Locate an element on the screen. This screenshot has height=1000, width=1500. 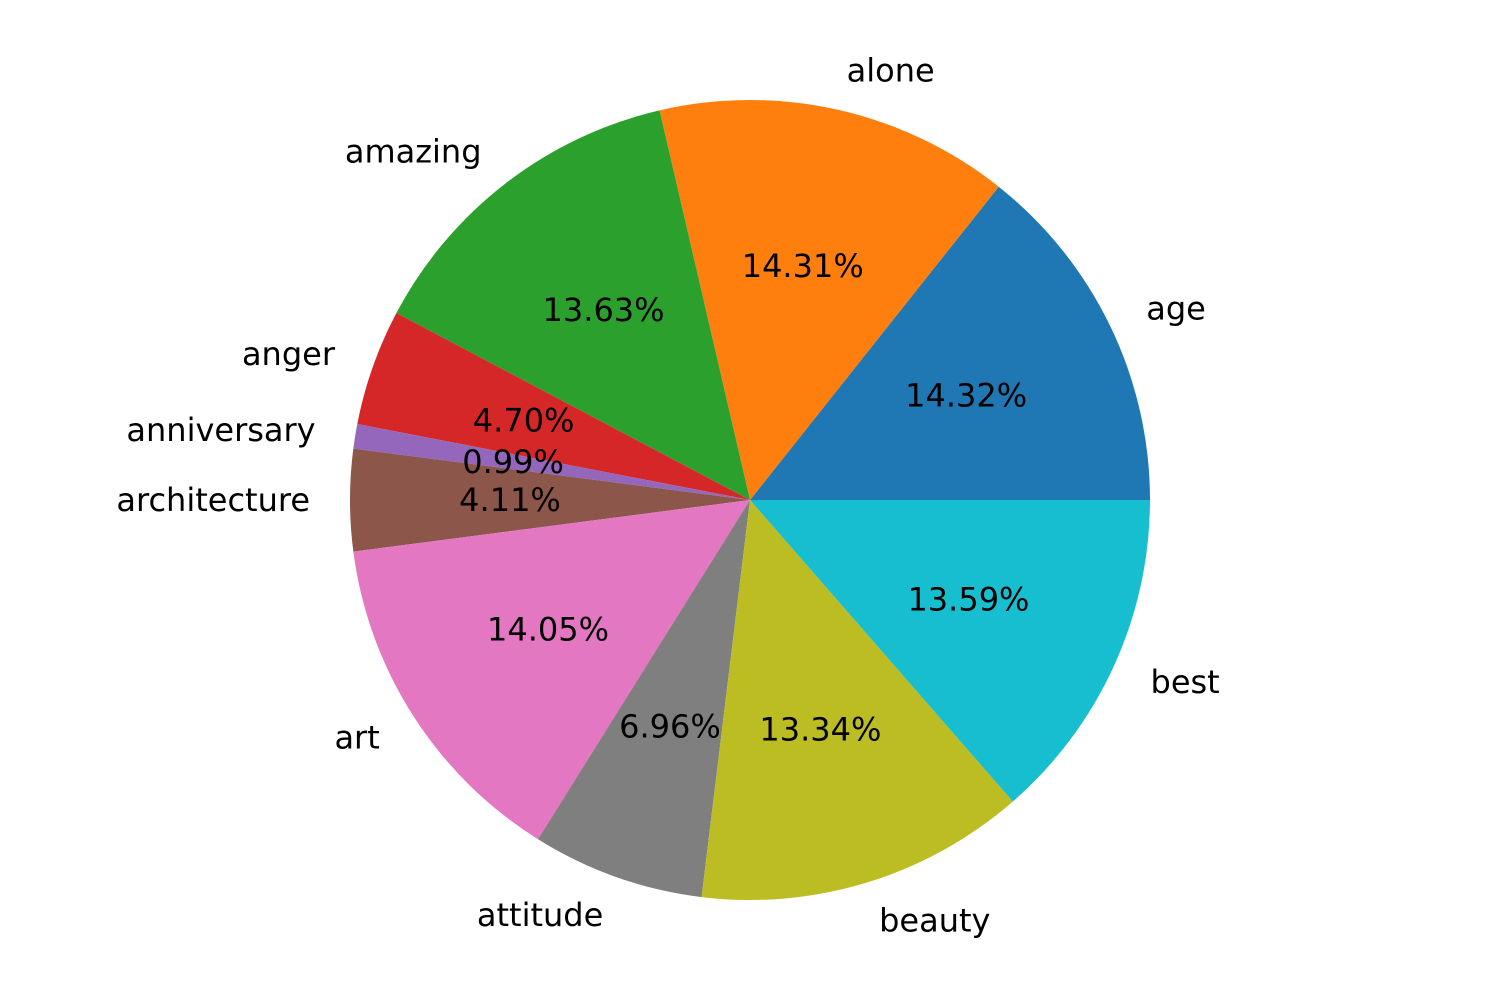
pie-slice-beauty is located at coordinates (857, 700).